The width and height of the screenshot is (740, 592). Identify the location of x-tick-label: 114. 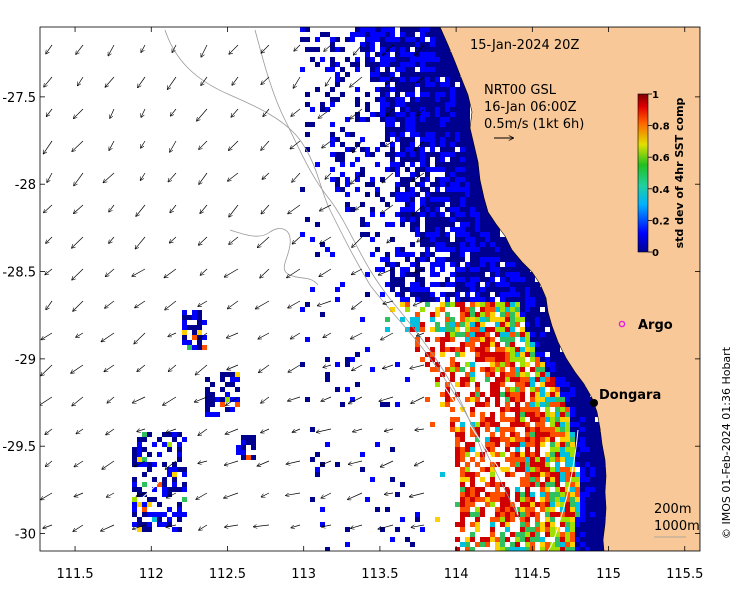
(456, 574).